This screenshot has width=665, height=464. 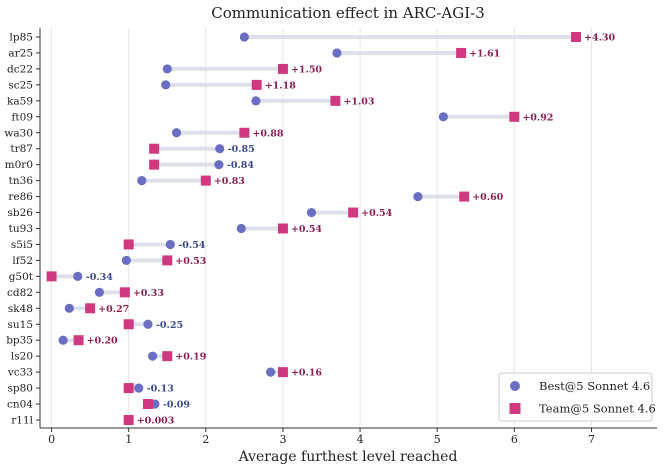 I want to click on x-tick-label: 4, so click(x=360, y=439).